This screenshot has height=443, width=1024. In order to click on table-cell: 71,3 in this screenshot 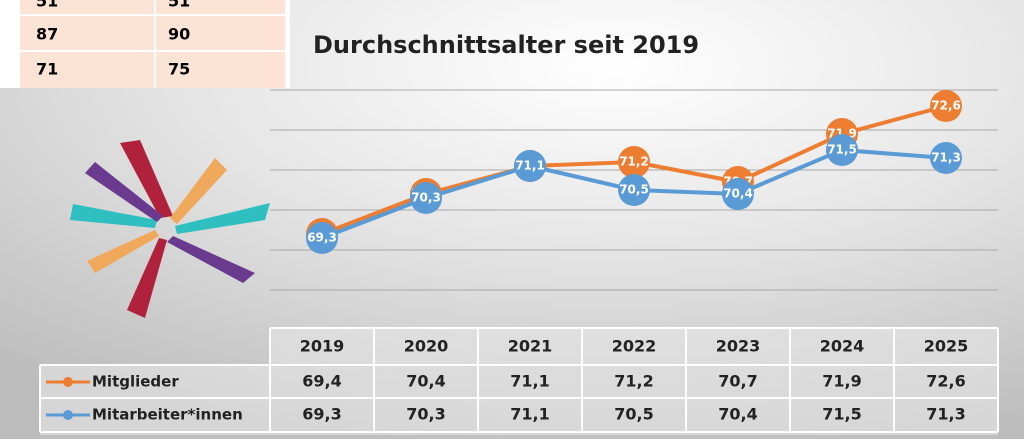, I will do `click(945, 414)`.